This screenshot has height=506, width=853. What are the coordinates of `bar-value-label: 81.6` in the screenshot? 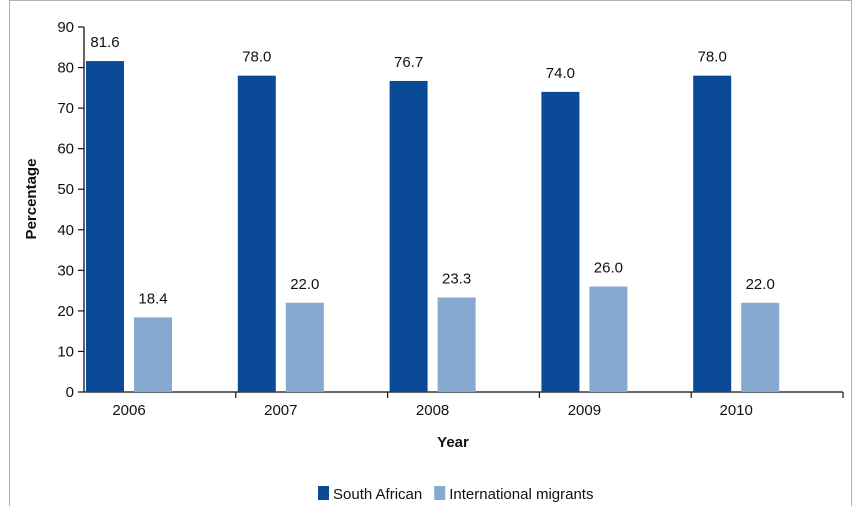 It's located at (104, 42).